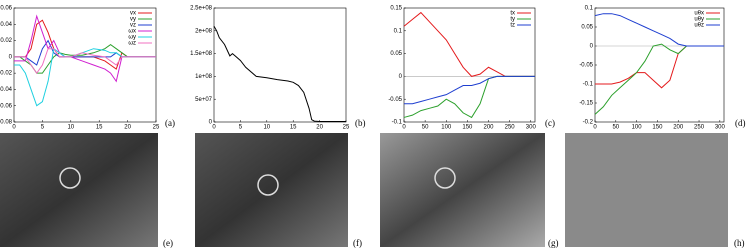 Image resolution: width=751 pixels, height=251 pixels. I want to click on y-tick-label: -0.08, so click(6, 123).